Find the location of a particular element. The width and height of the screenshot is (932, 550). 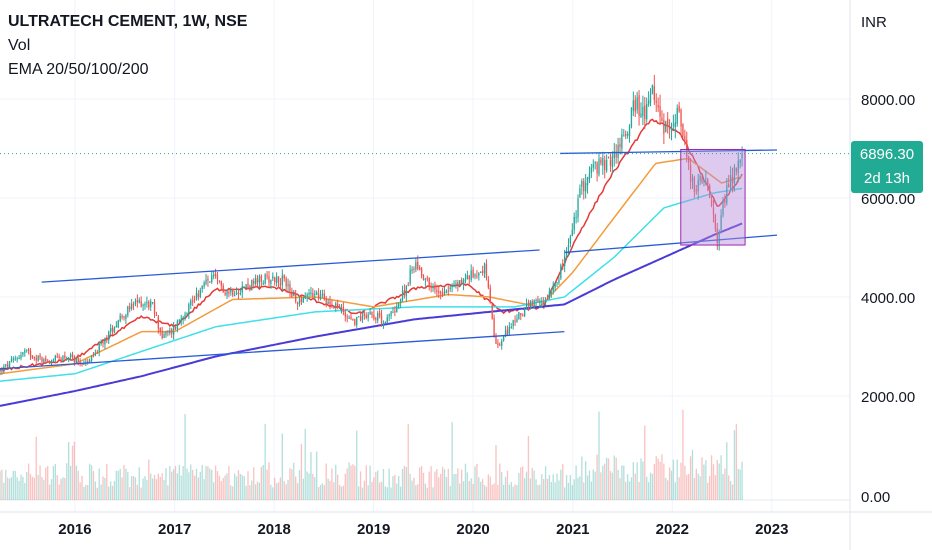

volume-indicator-label: Vol is located at coordinates (19, 45).